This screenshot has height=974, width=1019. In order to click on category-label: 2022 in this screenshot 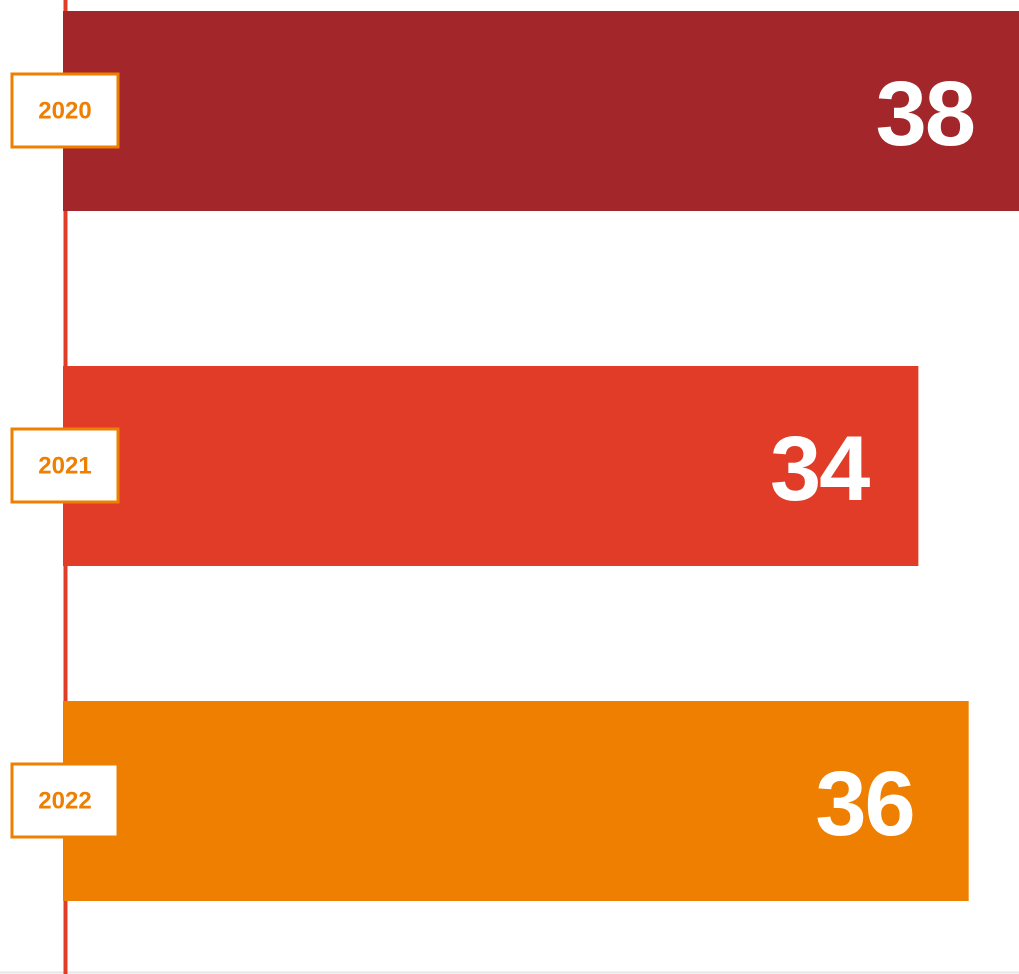, I will do `click(64, 801)`.